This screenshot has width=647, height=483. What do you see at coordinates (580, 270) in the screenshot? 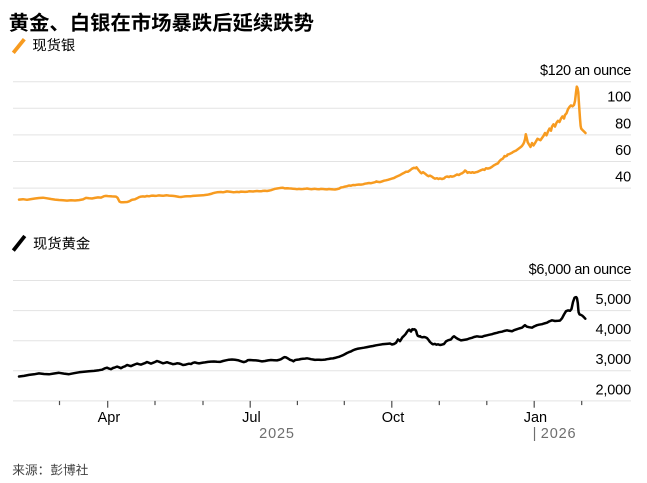
I see `svg-text: $6,000 an ounce` at bounding box center [580, 270].